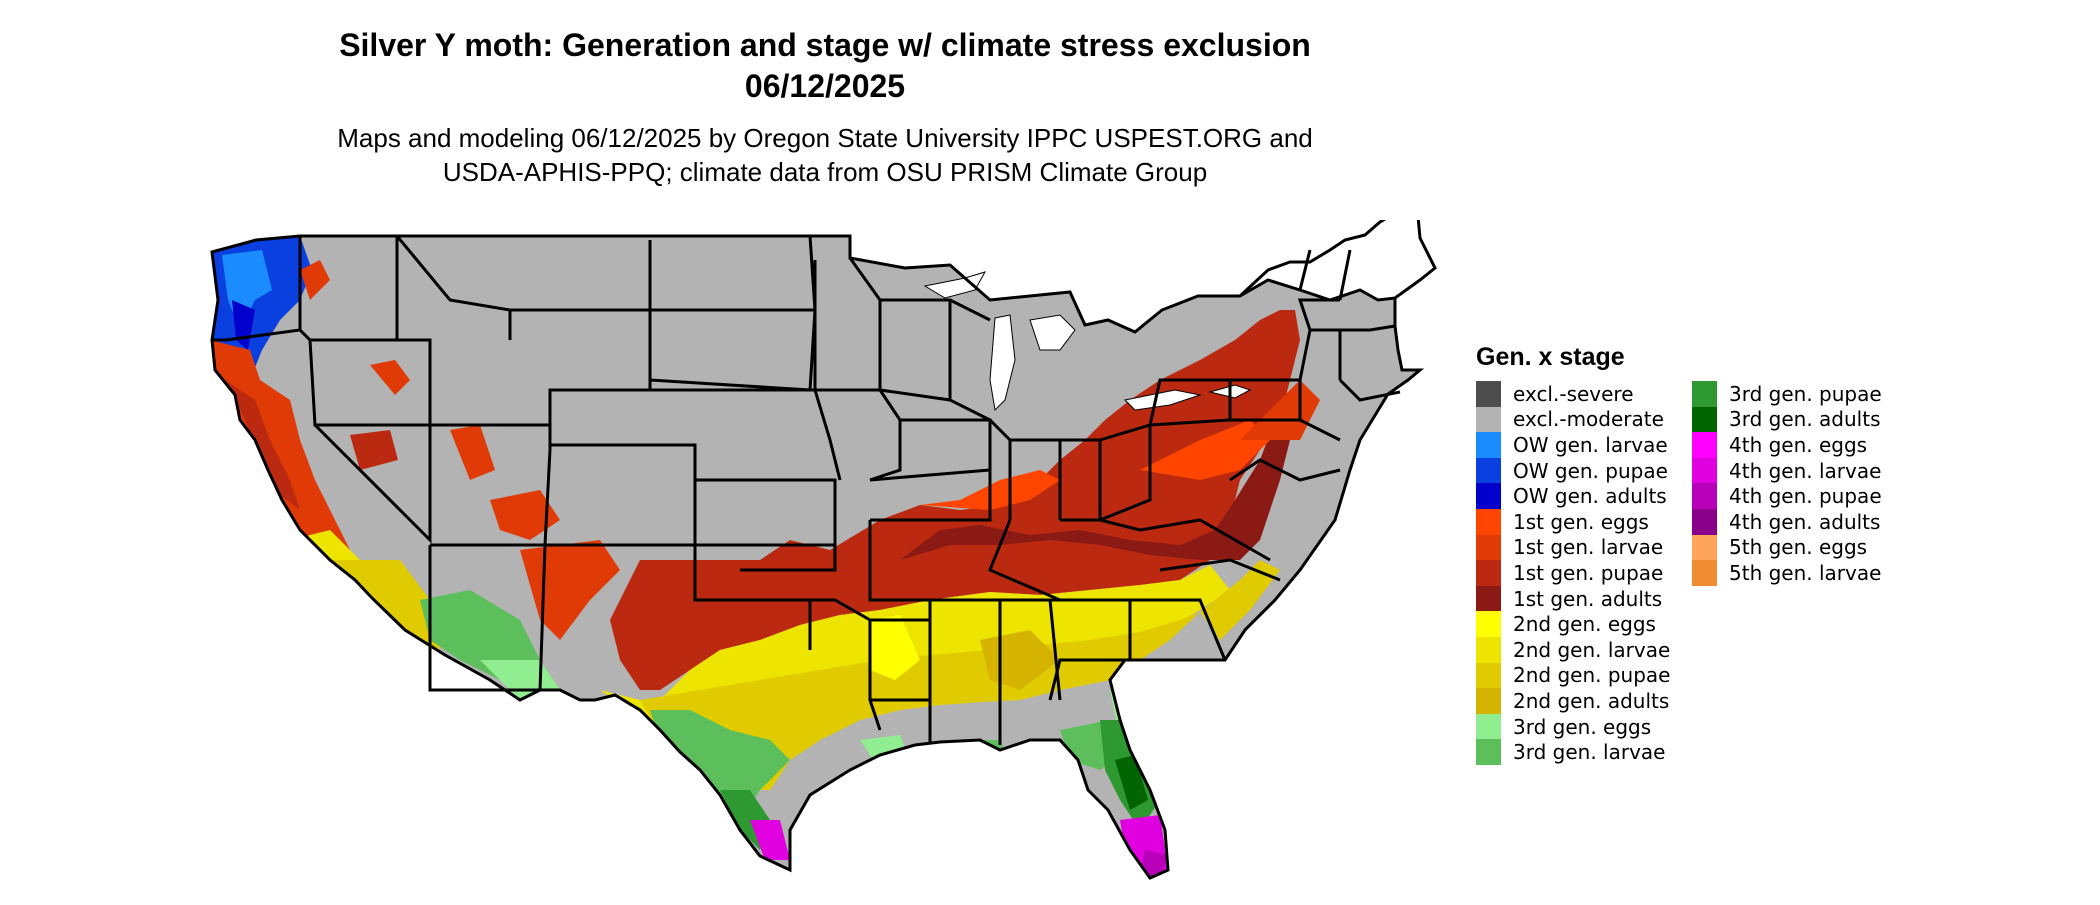  Describe the element at coordinates (1805, 470) in the screenshot. I see `legend-label: 4th gen. larvae` at that location.